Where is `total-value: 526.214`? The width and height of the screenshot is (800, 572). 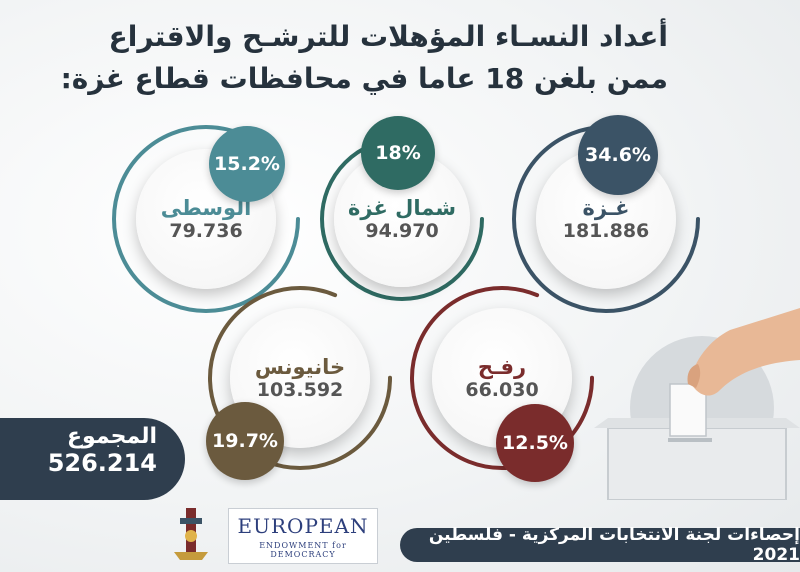 total-value: 526.214 is located at coordinates (102, 463).